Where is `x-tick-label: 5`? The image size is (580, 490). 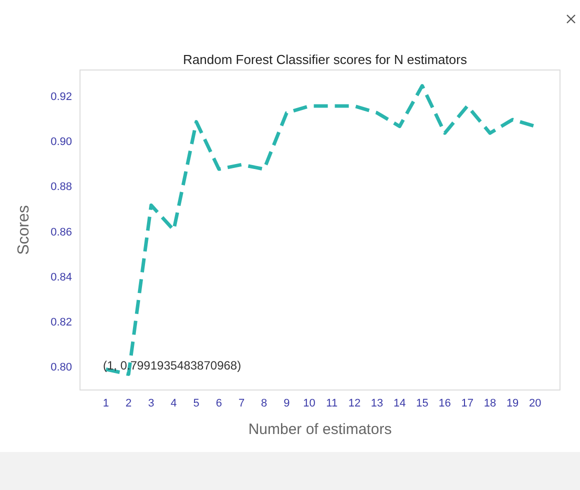 x-tick-label: 5 is located at coordinates (196, 404).